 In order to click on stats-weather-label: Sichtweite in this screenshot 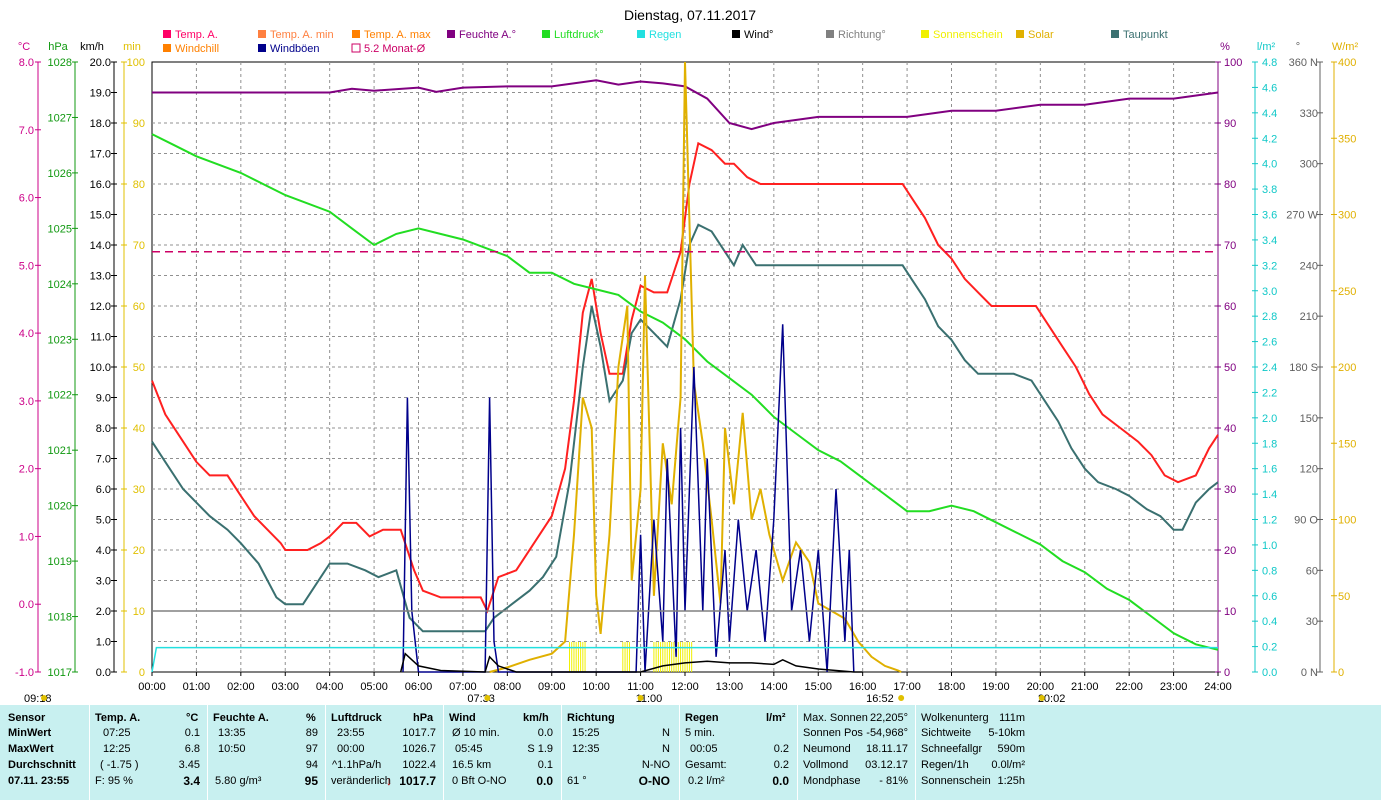, I will do `click(946, 733)`.